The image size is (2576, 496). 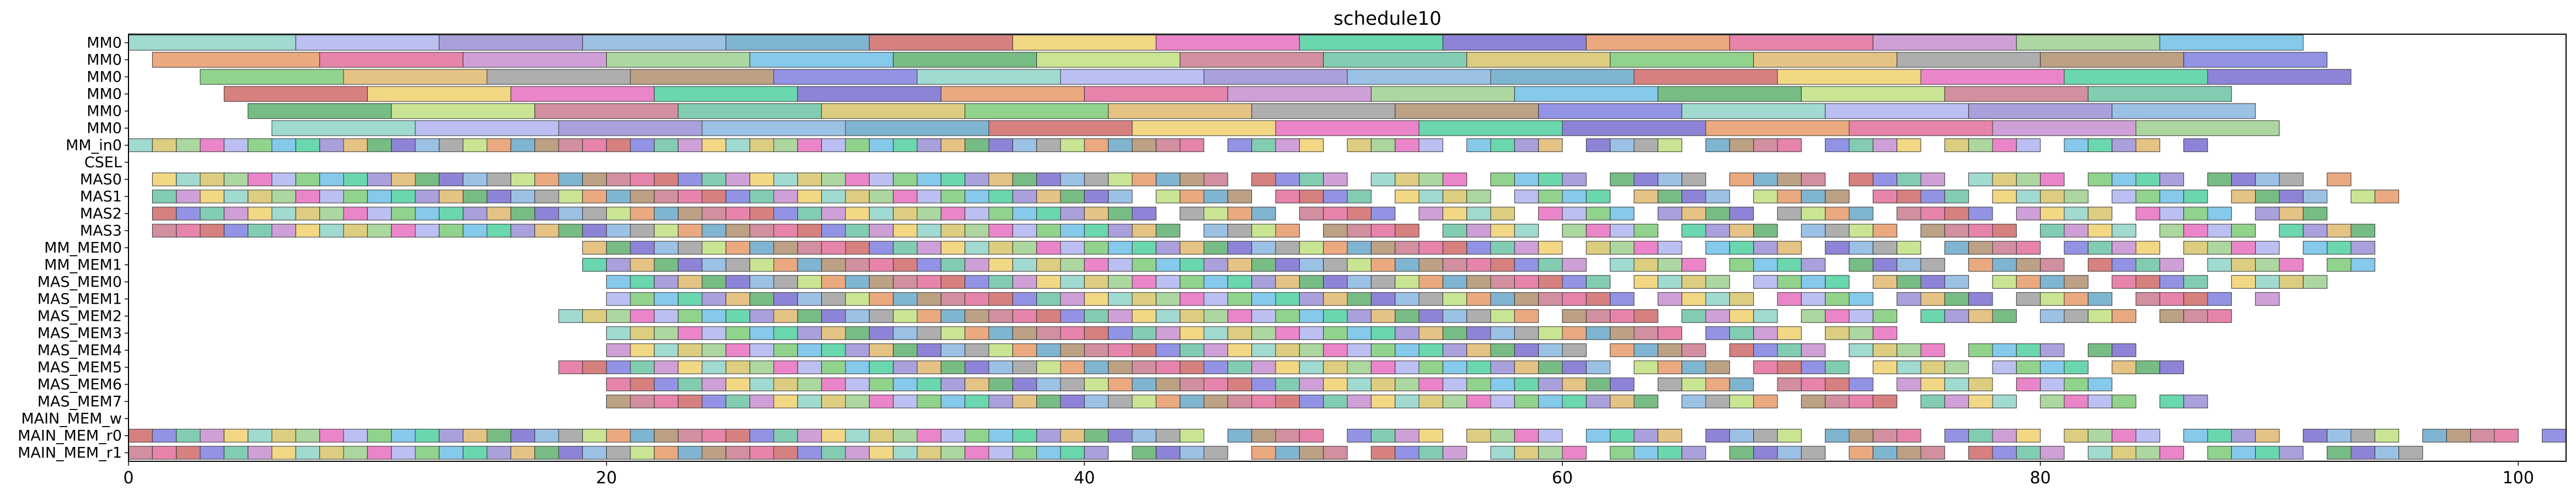 What do you see at coordinates (80, 367) in the screenshot?
I see `y-tick-label: MAS_MEM5` at bounding box center [80, 367].